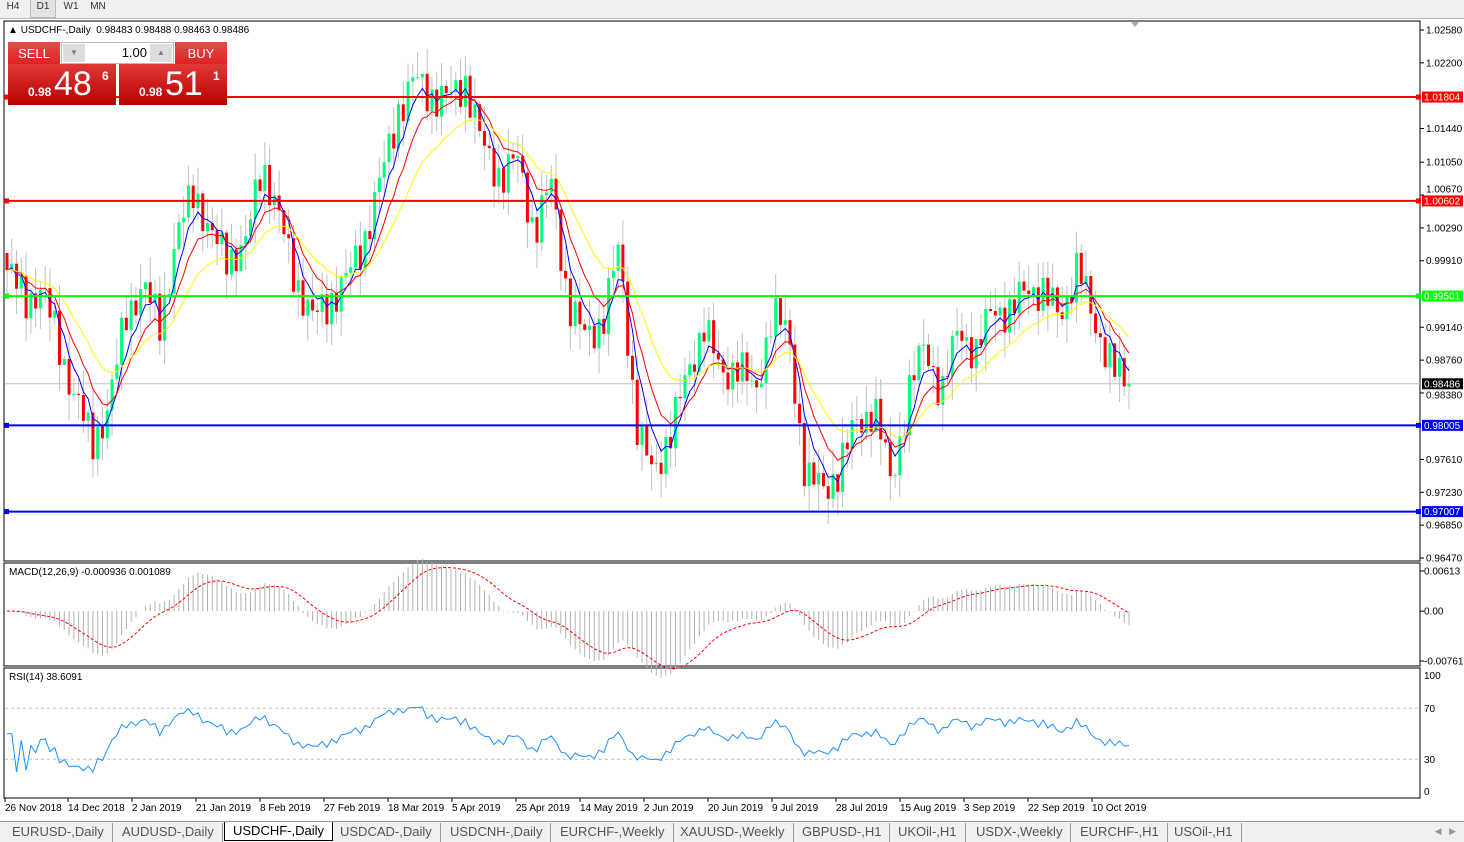 The image size is (1464, 842). I want to click on chart-tab: EURCHF-,Weekly, so click(613, 832).